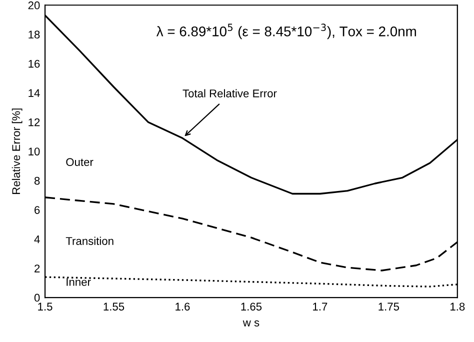 Image resolution: width=474 pixels, height=342 pixels. Describe the element at coordinates (34, 5) in the screenshot. I see `y-tick-label: 20` at that location.